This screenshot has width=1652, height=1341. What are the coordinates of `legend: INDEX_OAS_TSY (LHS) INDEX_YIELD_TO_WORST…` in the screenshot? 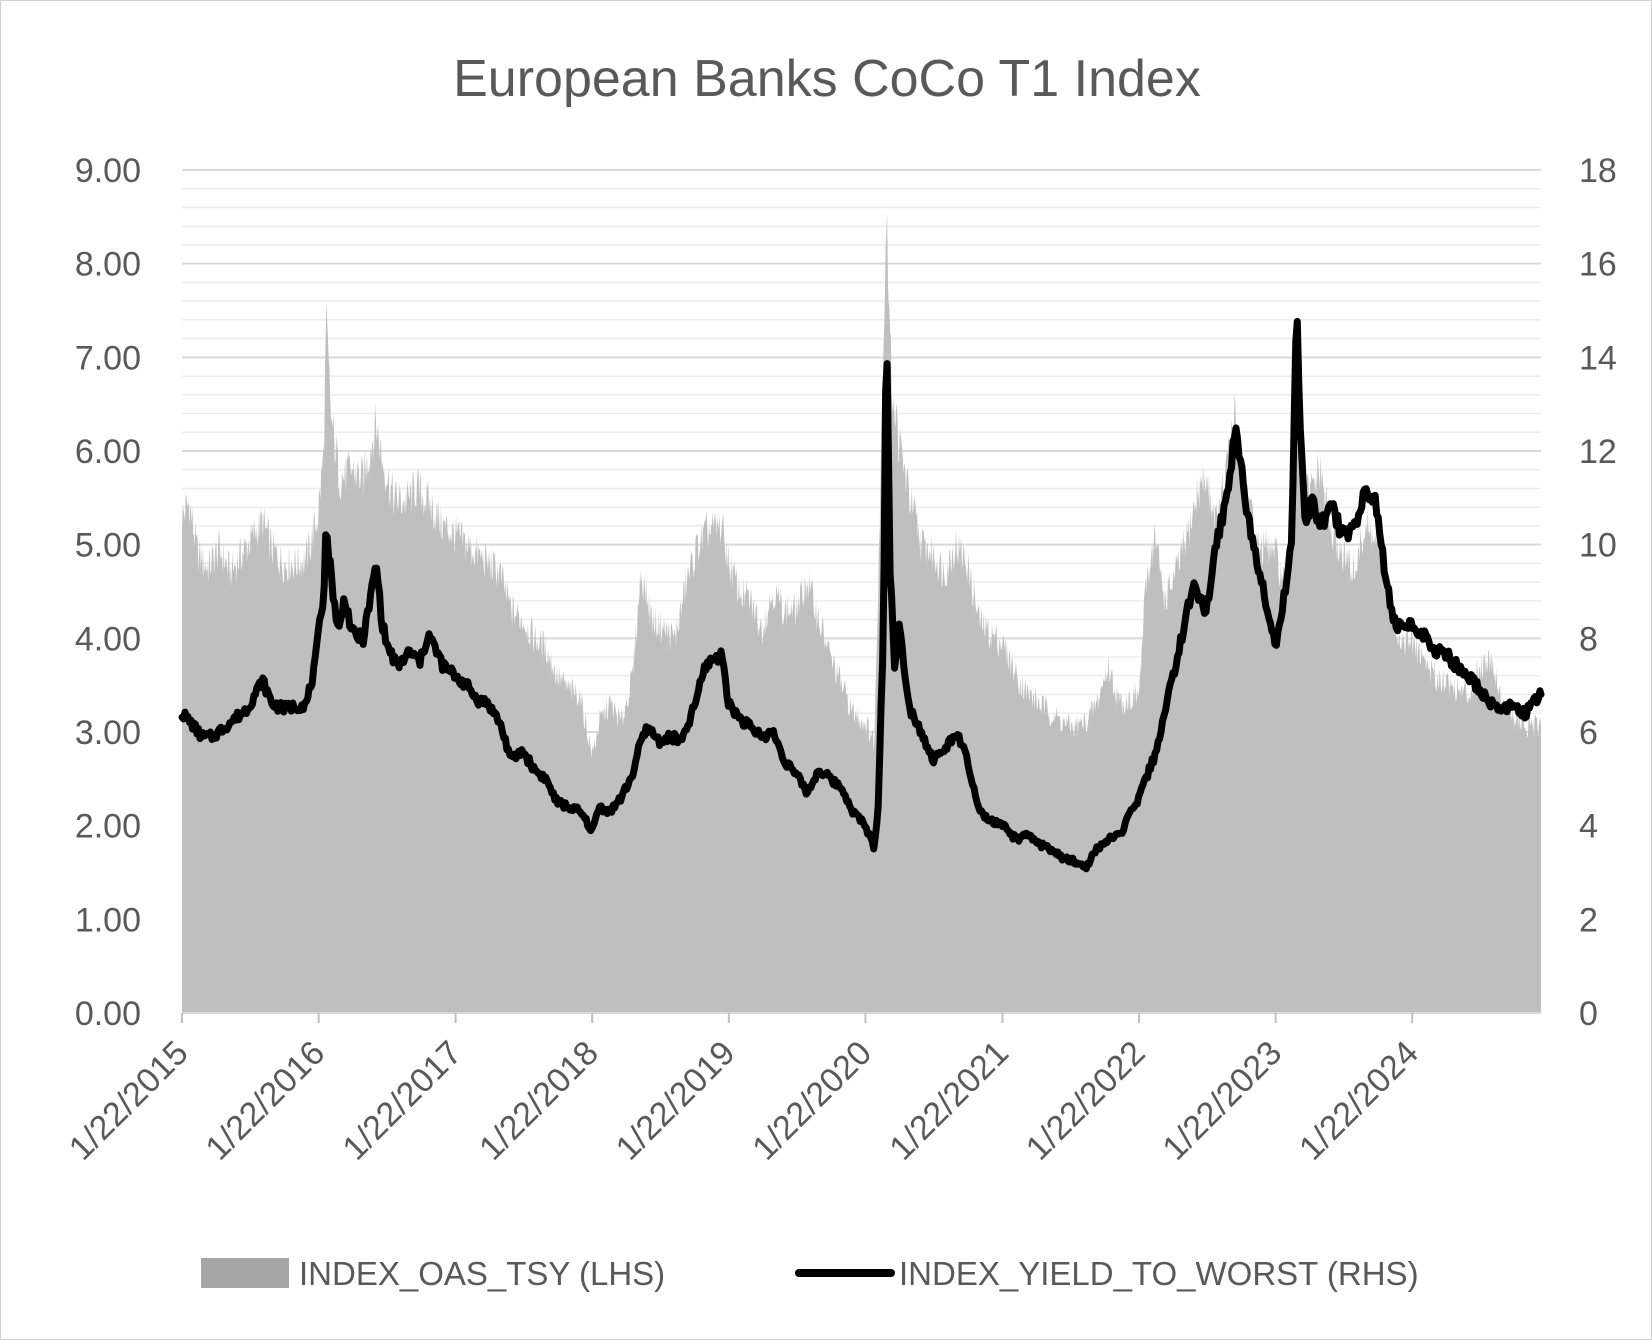 It's located at (810, 1273).